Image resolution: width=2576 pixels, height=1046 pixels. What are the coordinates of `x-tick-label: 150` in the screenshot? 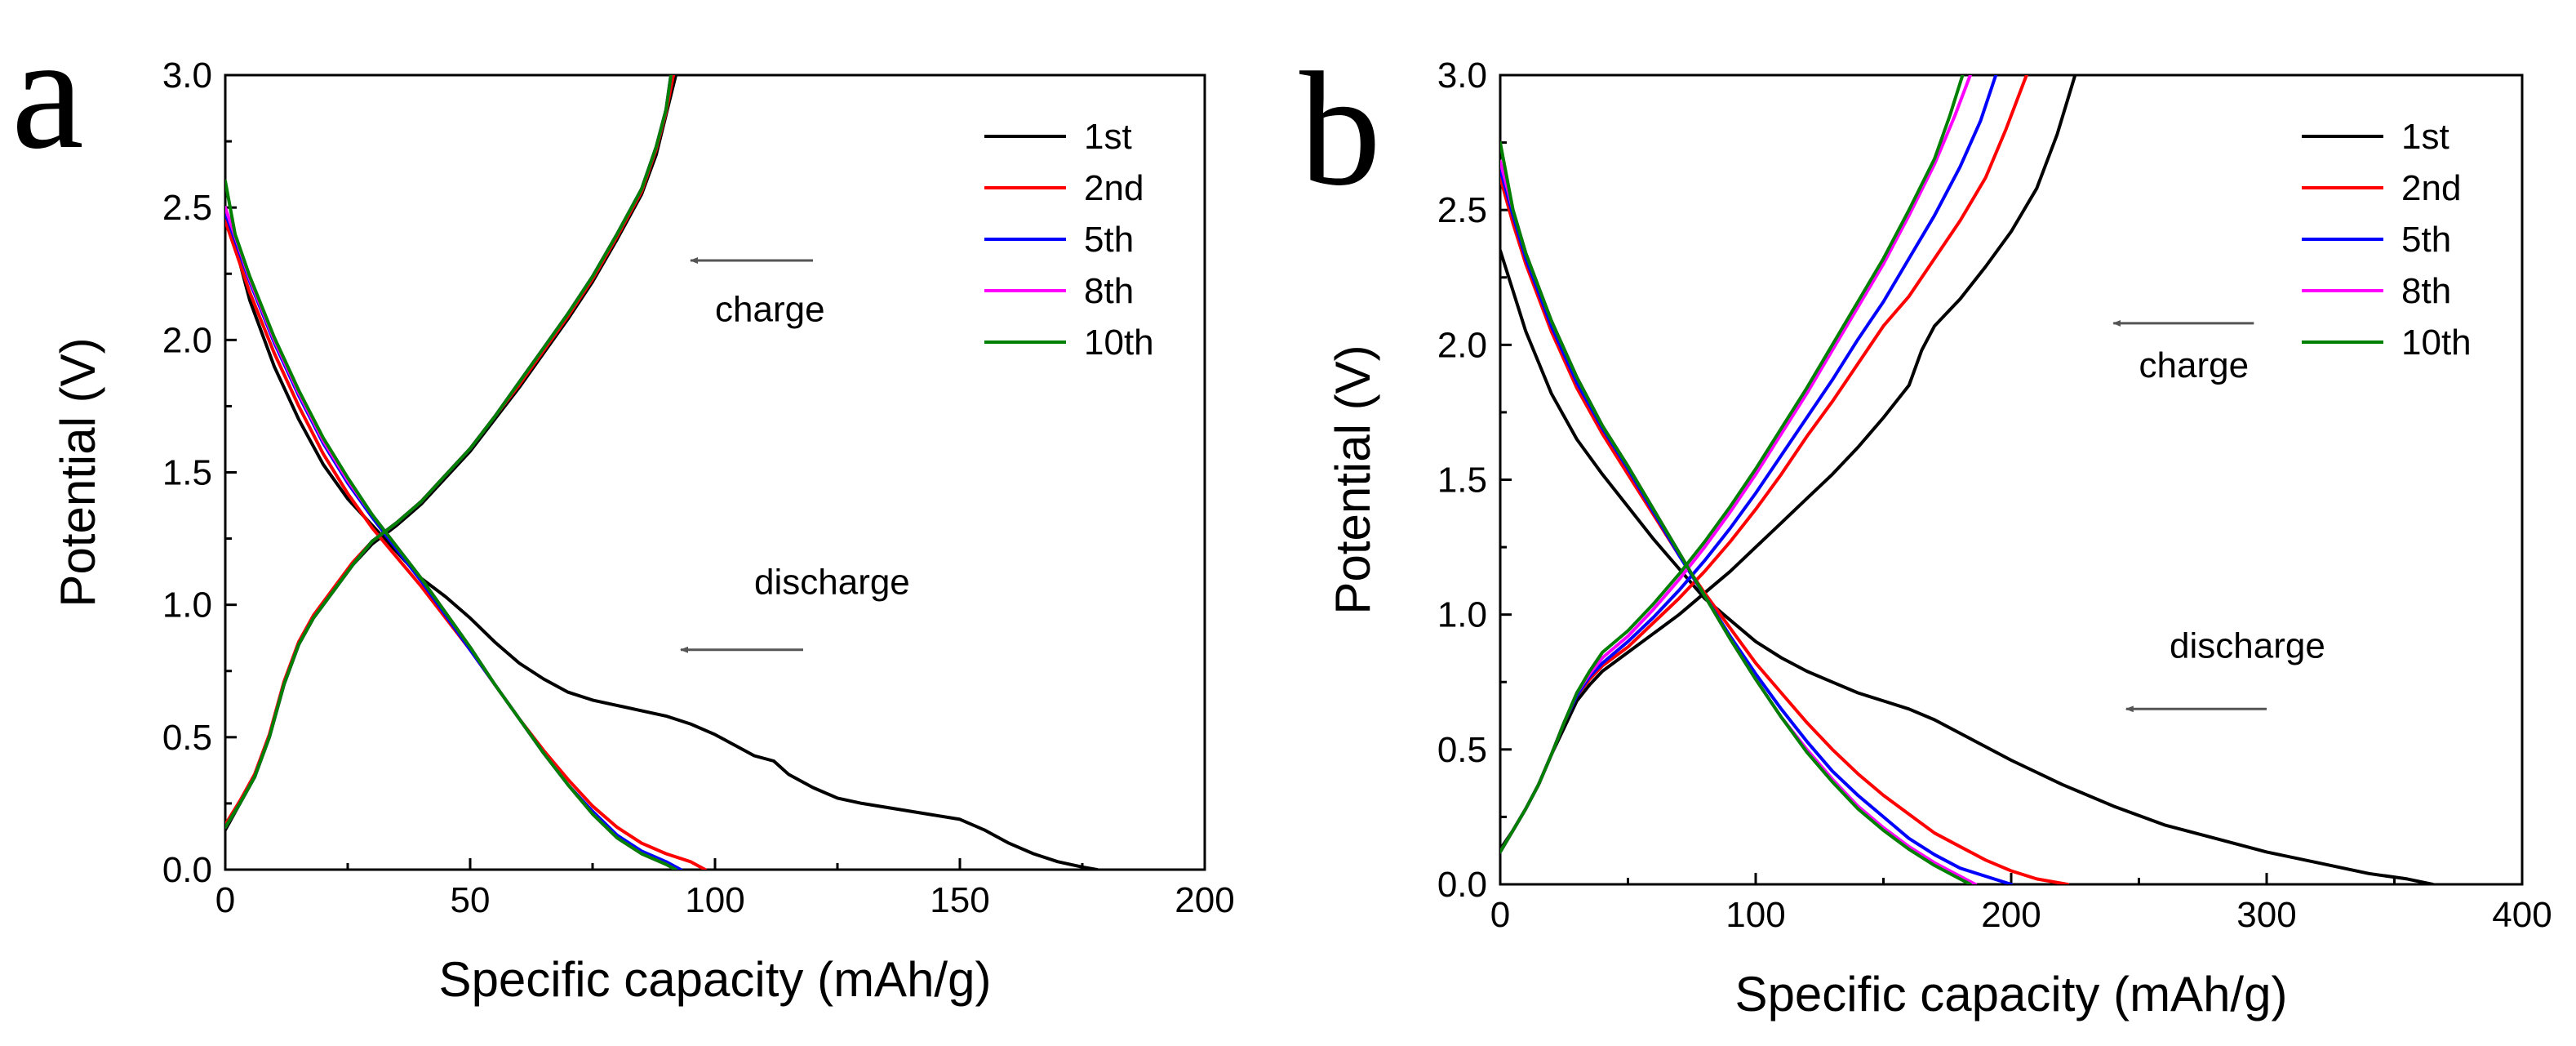 It's located at (959, 900).